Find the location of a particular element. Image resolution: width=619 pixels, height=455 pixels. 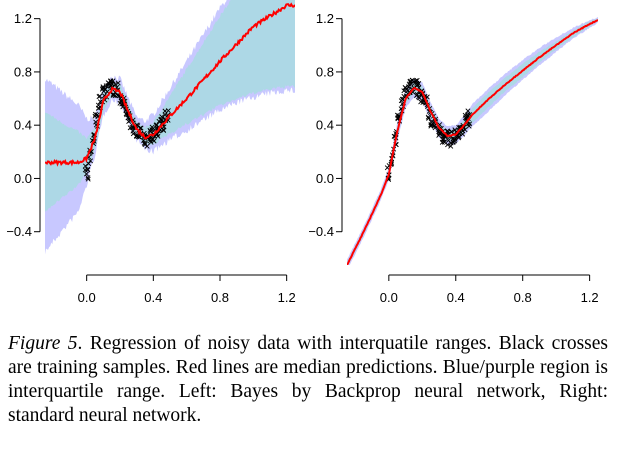

caption-label: Figure 5 is located at coordinates (43, 343).